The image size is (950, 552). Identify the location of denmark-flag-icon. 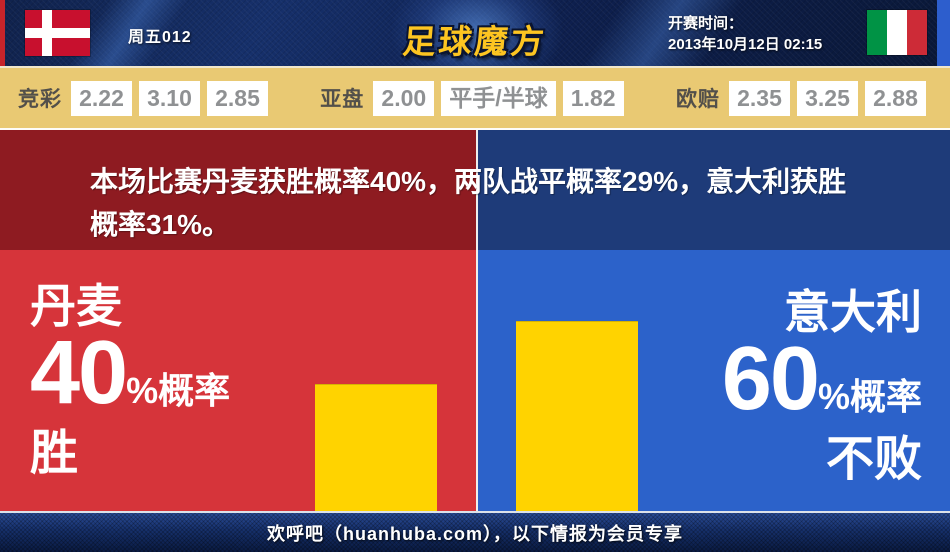
(57, 33).